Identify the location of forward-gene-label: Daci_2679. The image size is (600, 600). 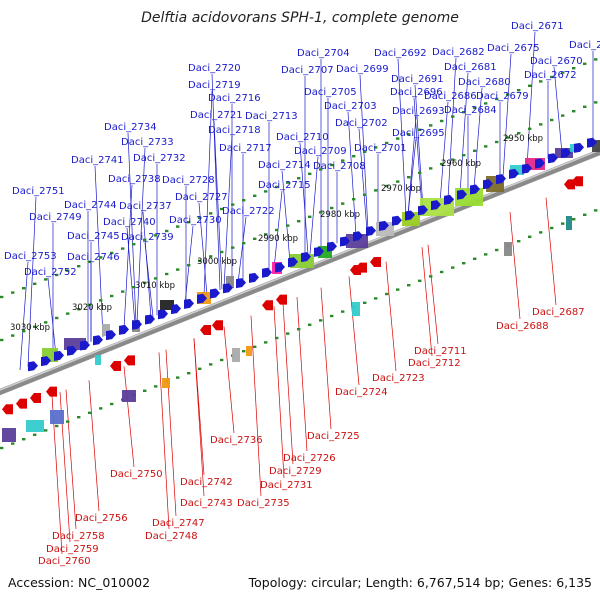
(502, 96).